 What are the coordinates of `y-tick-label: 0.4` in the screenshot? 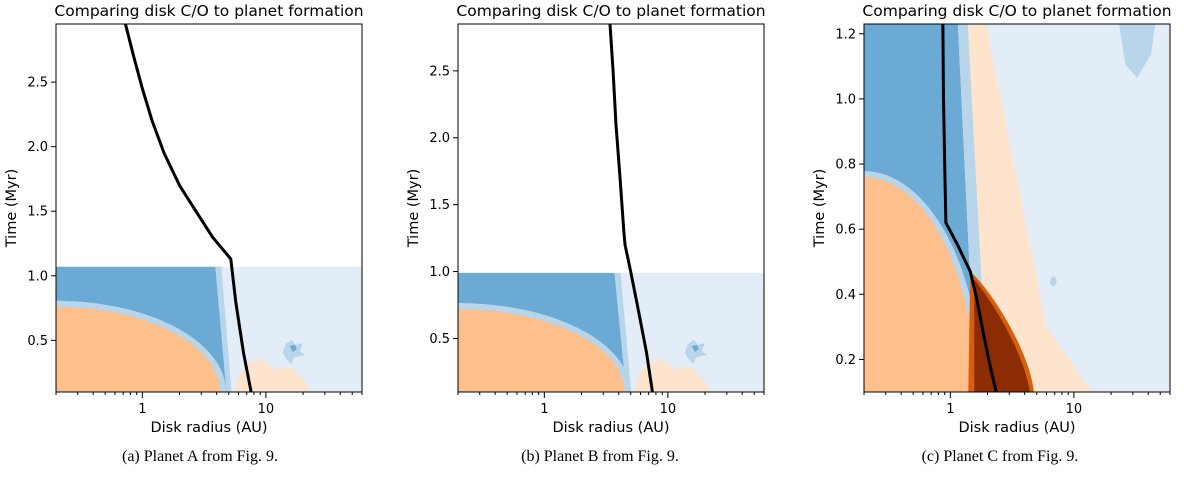 It's located at (845, 295).